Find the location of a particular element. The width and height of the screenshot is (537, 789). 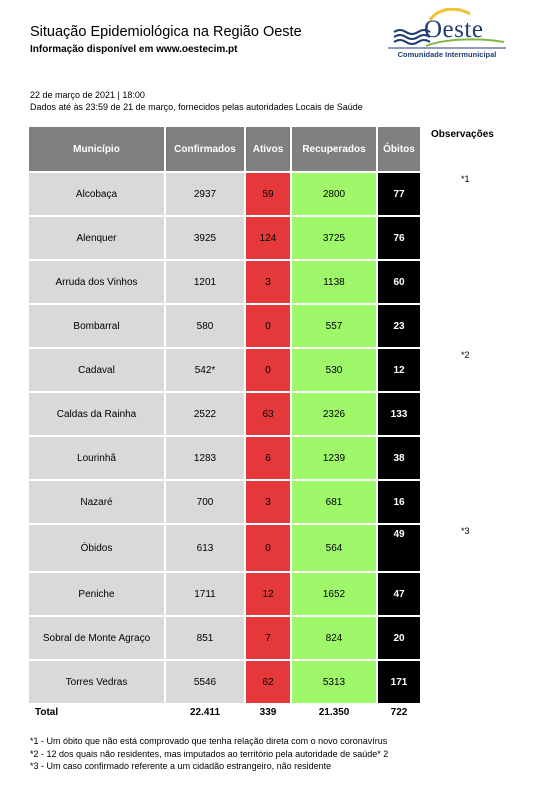

table-row: Cadaval 542* 0 530 12 is located at coordinates (225, 370).